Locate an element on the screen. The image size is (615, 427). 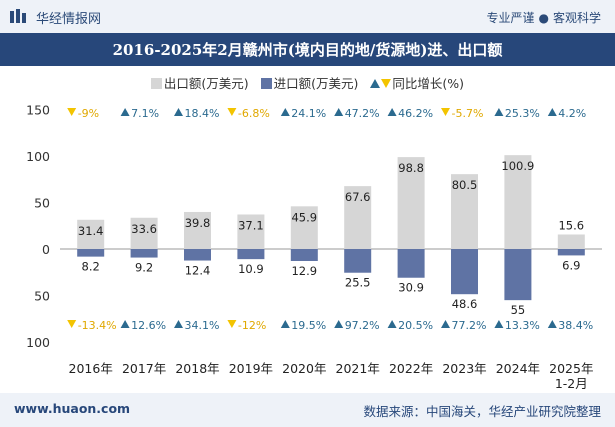
import-growth-label: 77.2% is located at coordinates (469, 325).